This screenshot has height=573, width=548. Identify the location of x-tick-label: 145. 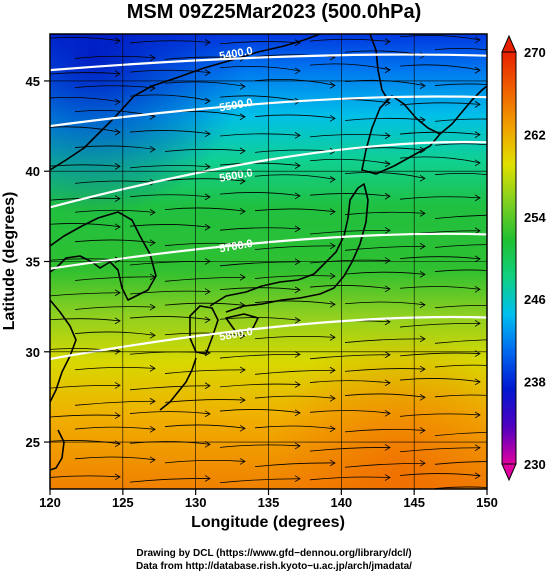
(414, 502).